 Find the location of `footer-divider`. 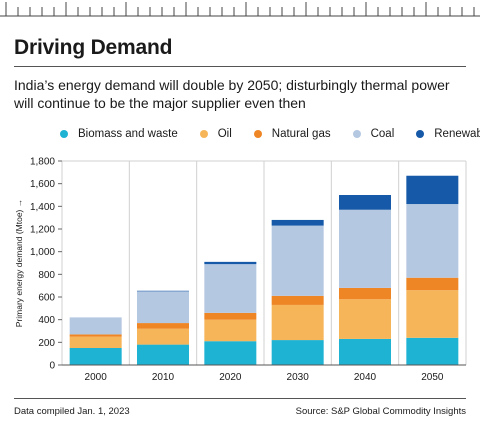

footer-divider is located at coordinates (240, 398).